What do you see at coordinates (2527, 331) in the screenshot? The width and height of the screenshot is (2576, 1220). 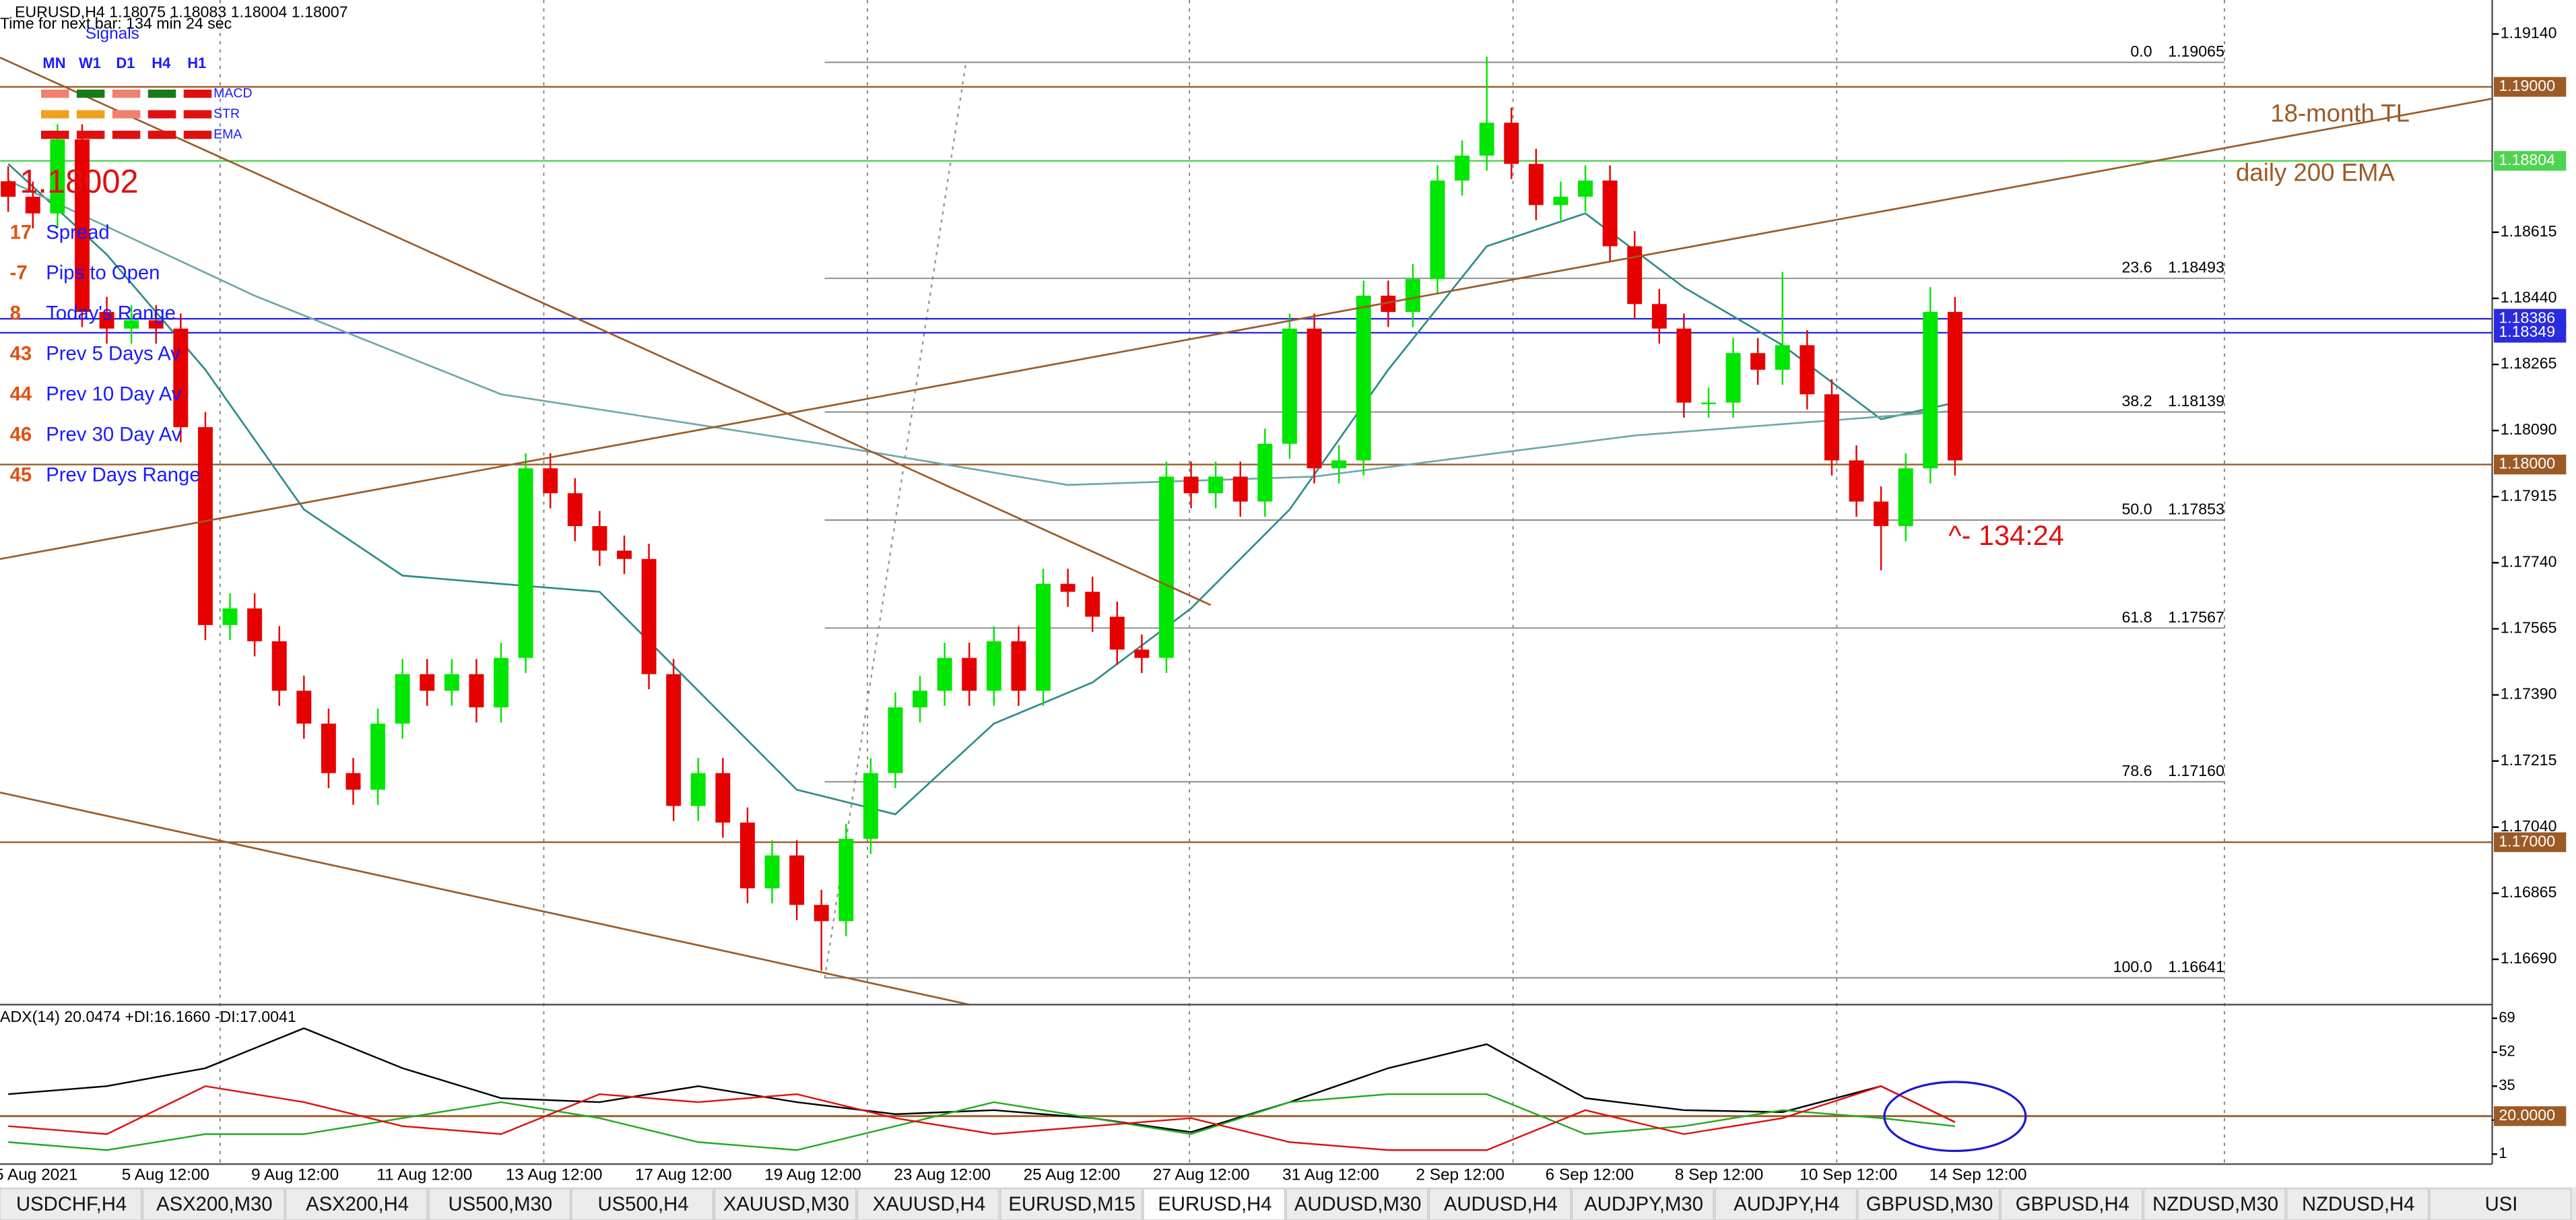 I see `level-label: 1.18349` at bounding box center [2527, 331].